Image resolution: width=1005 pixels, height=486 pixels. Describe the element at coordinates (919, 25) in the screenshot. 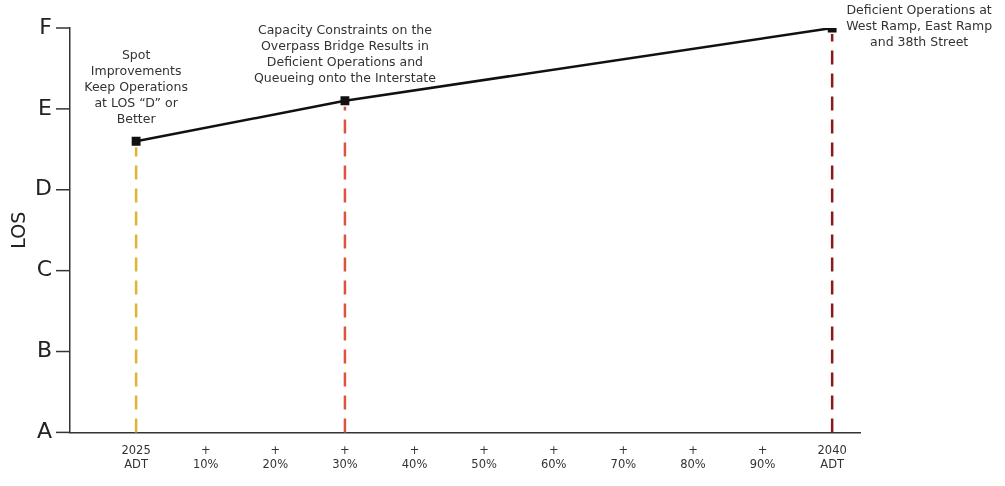

I see `annotation: Deficient Operations at West Ramp, East Ramp and 38th Street` at that location.